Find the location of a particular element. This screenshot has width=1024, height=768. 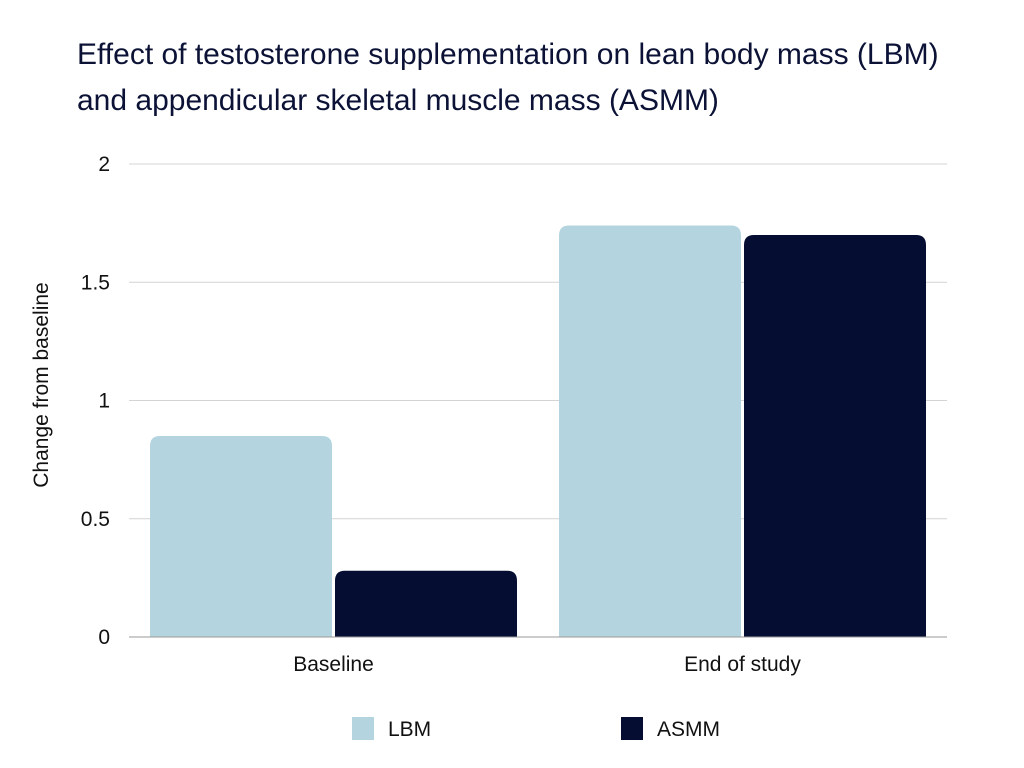

y-axis-ticks: 0 0.5 1 1.5 2 is located at coordinates (95, 401).